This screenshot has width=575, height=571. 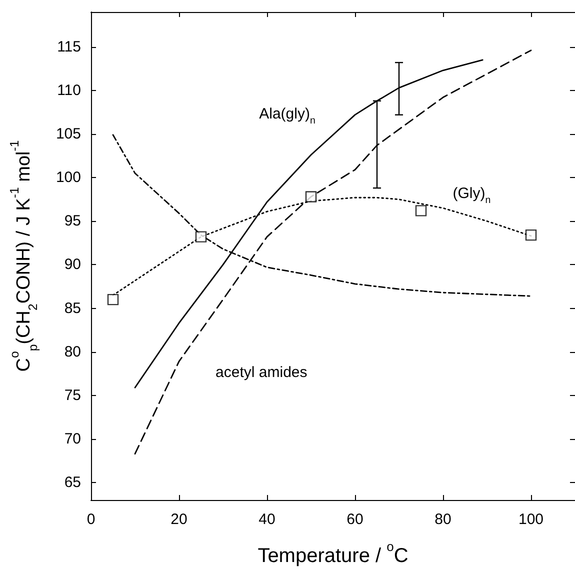 What do you see at coordinates (531, 519) in the screenshot?
I see `x-tick-label: 100` at bounding box center [531, 519].